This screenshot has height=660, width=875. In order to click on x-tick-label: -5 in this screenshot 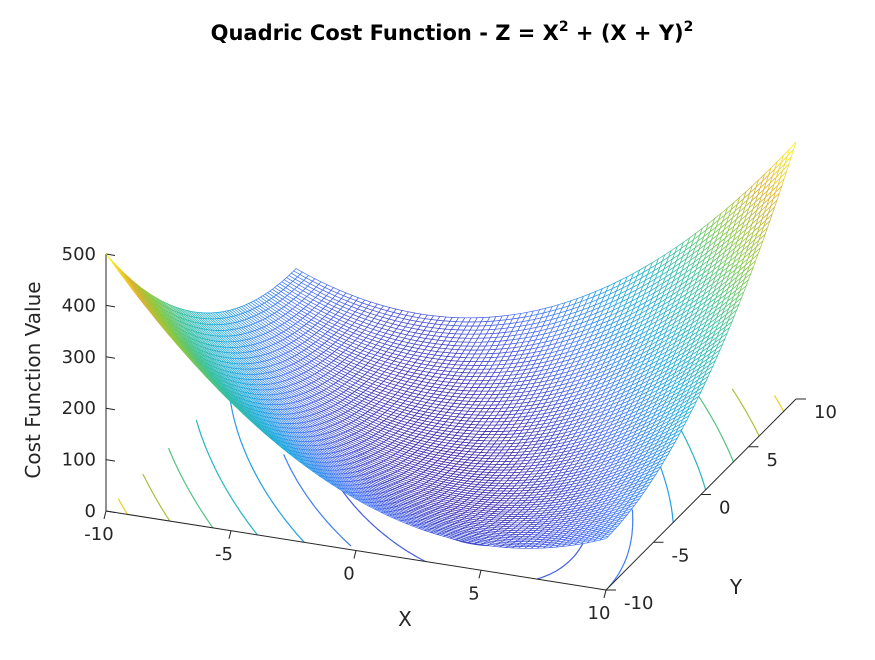, I will do `click(224, 554)`.